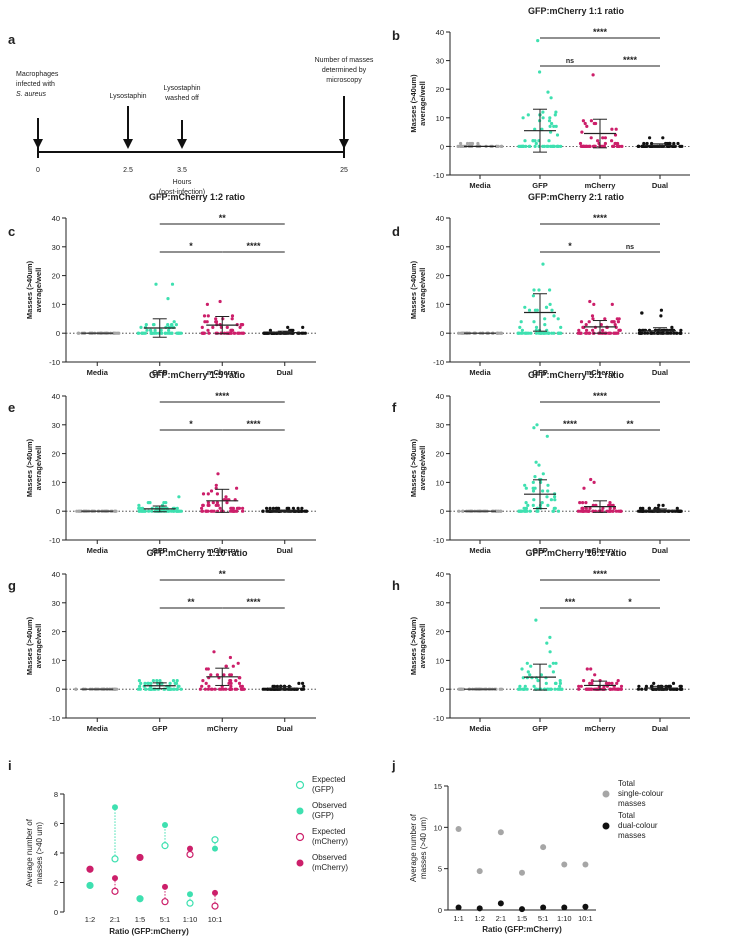 Image resolution: width=736 pixels, height=944 pixels. I want to click on series-point-gfp-filled, so click(215, 848).